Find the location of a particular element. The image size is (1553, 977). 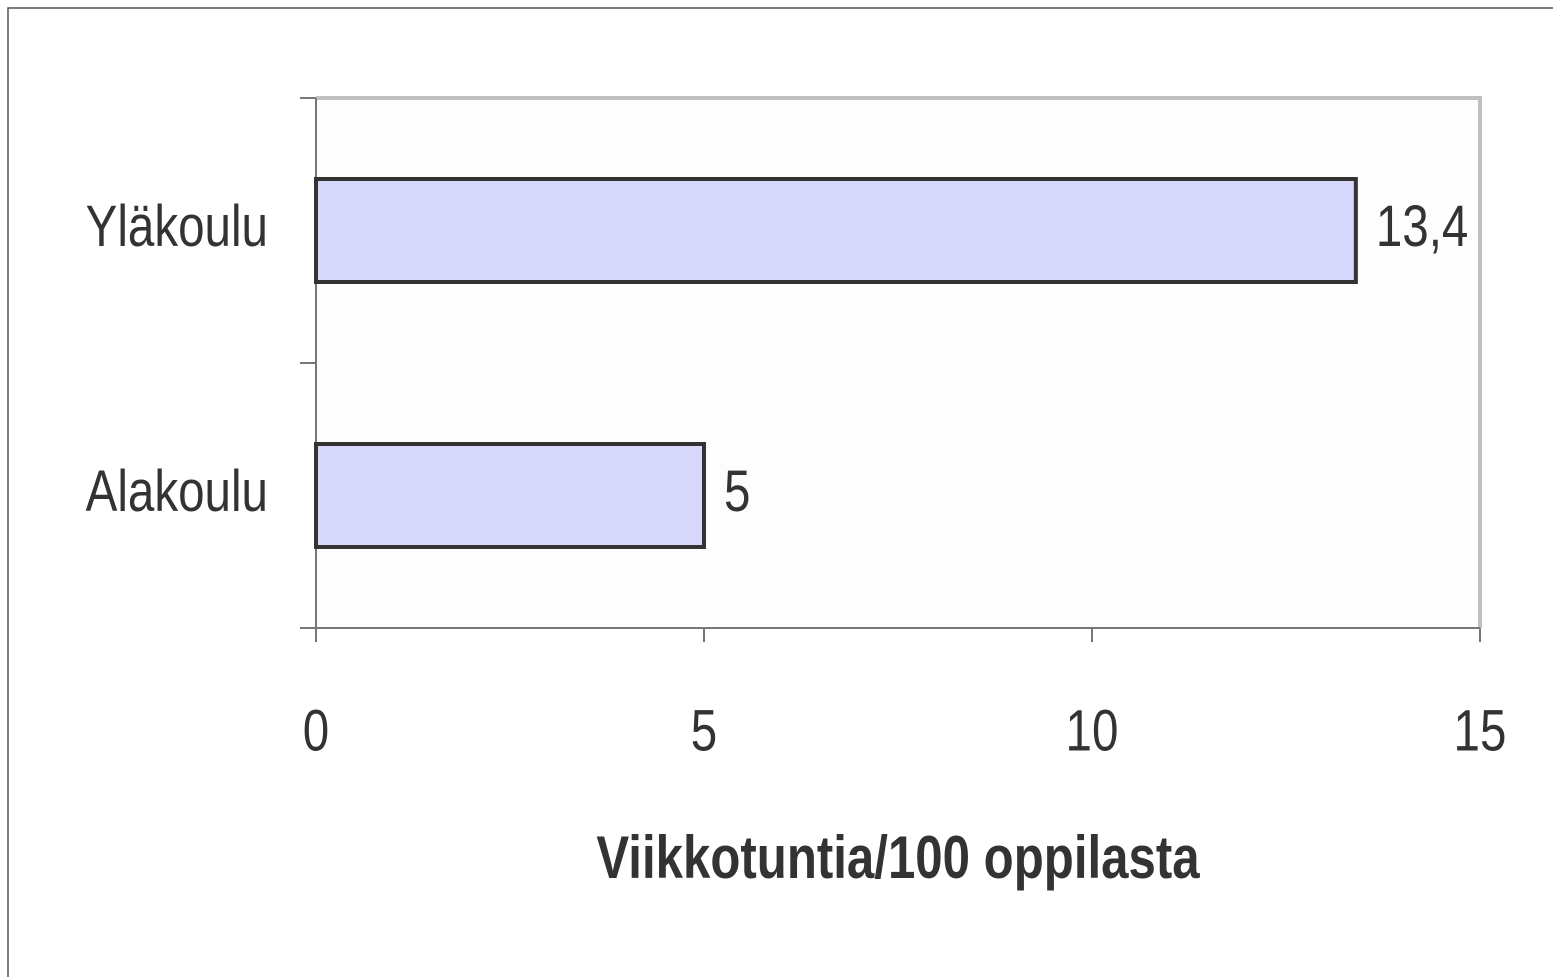

data-label: 5 is located at coordinates (737, 491).